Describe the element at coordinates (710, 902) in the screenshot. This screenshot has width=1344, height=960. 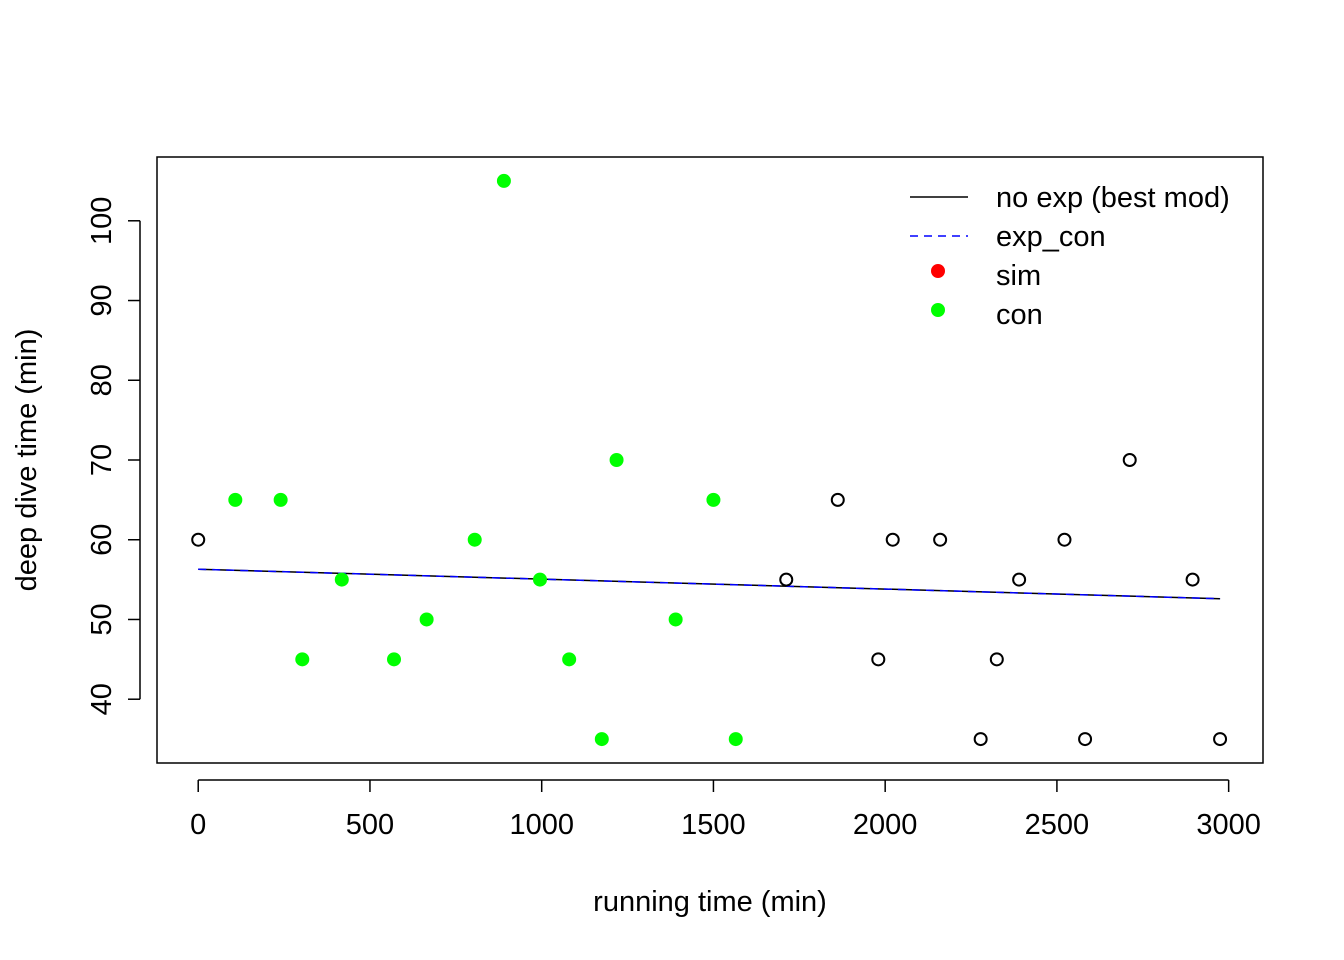
I see `x-axis-label: running time (min)` at that location.